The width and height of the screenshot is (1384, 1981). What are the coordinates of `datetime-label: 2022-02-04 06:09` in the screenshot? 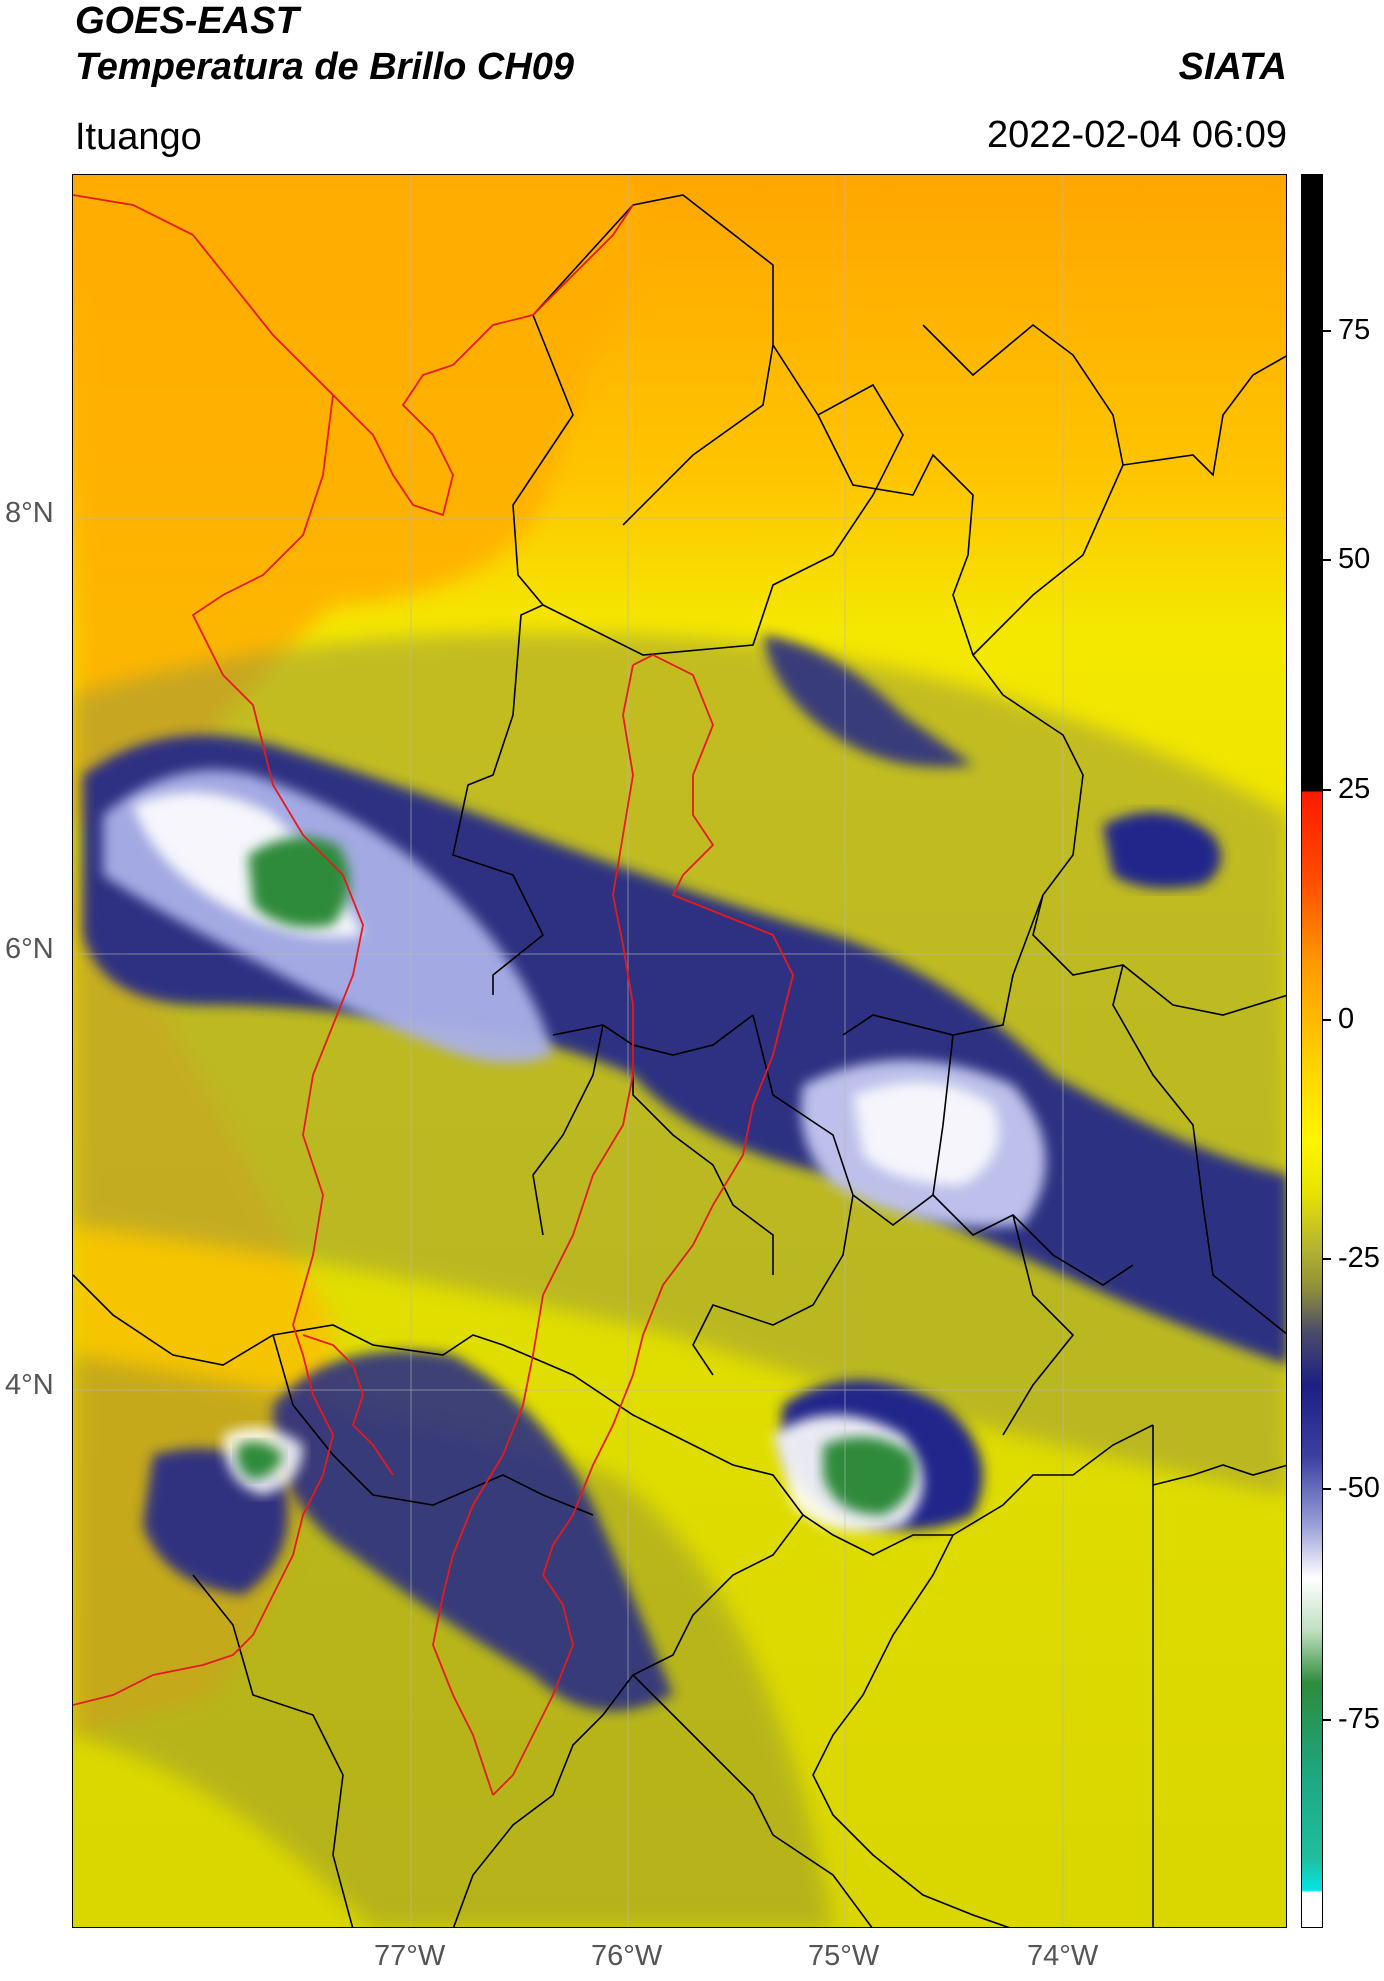 It's located at (1136, 135).